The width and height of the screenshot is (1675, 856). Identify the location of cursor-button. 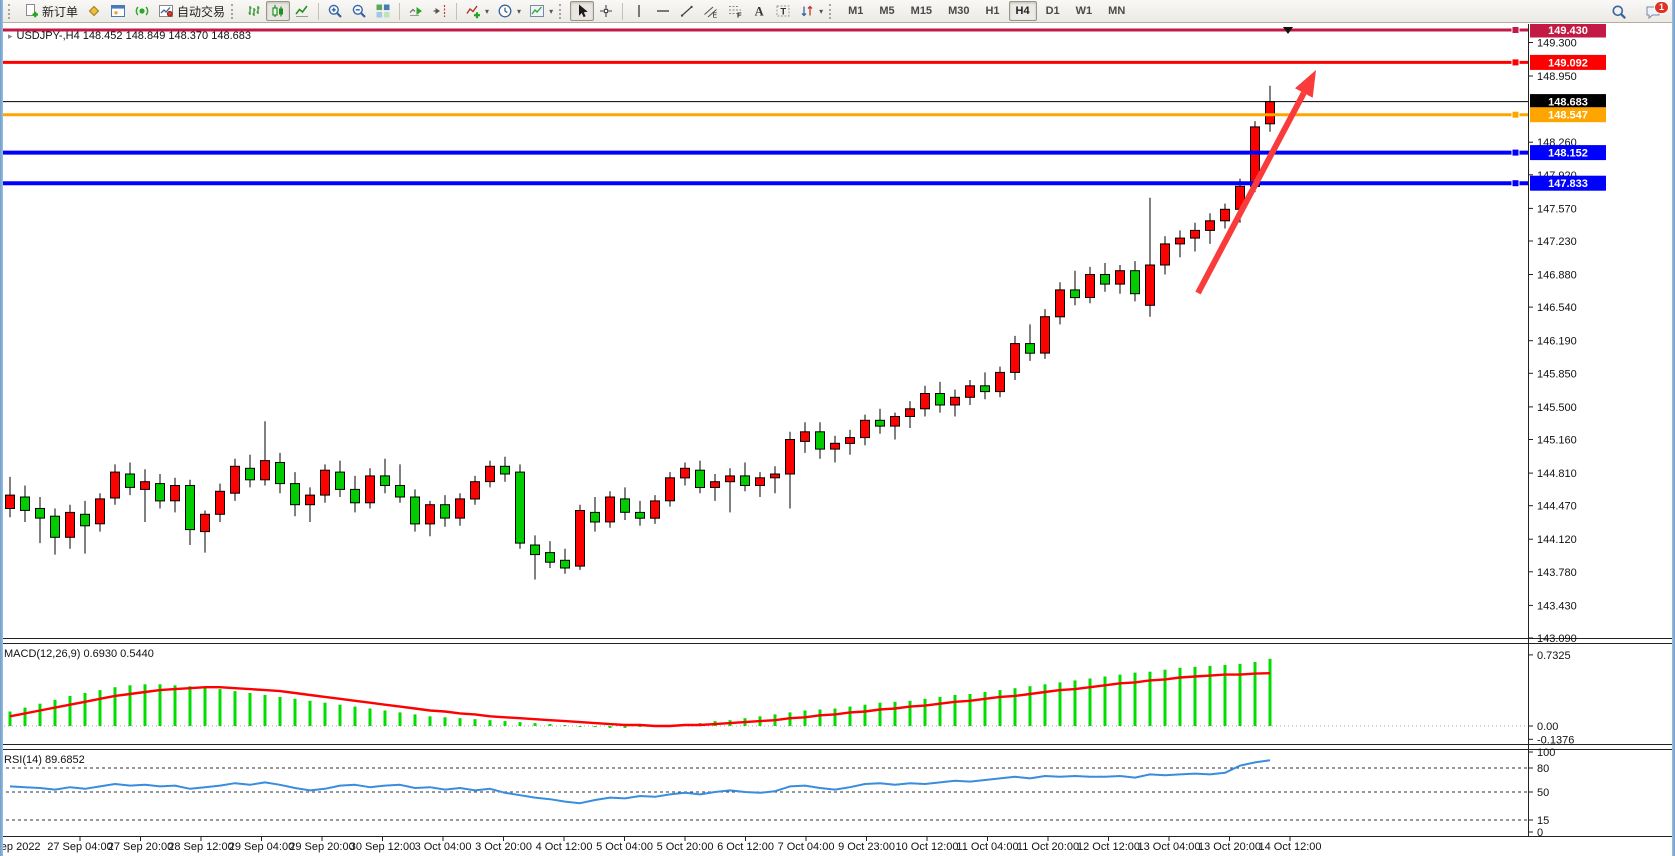
(582, 11).